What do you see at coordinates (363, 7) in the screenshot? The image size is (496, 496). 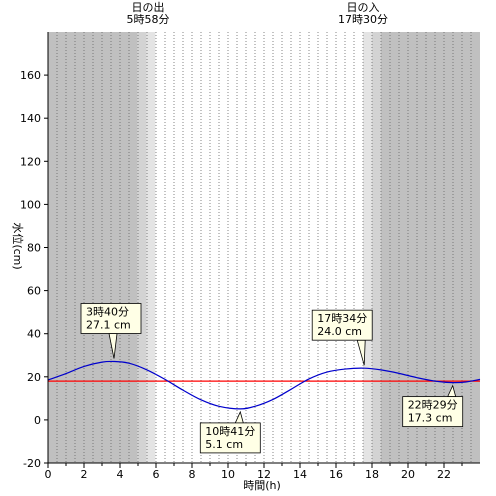 I see `sunset-label: 日の入` at bounding box center [363, 7].